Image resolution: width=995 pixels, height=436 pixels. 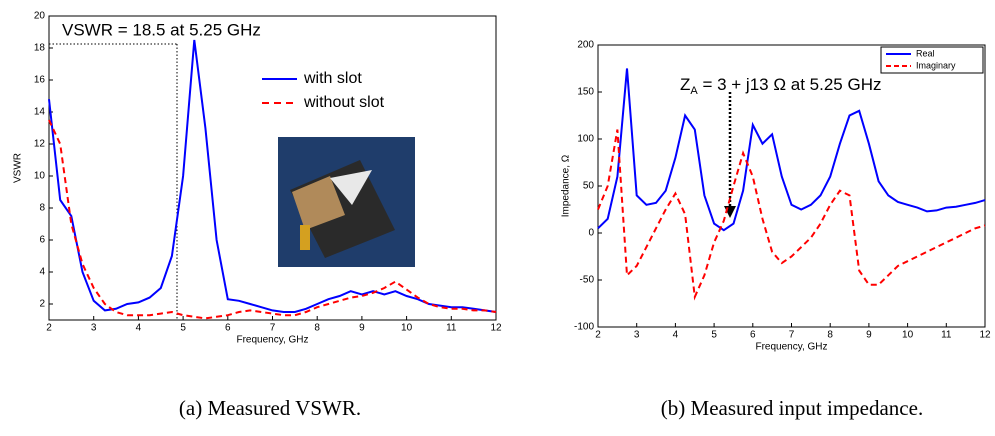 I want to click on annotation: ZA = 3 + j13 Ω at 5.25 GHz, so click(x=781, y=85).